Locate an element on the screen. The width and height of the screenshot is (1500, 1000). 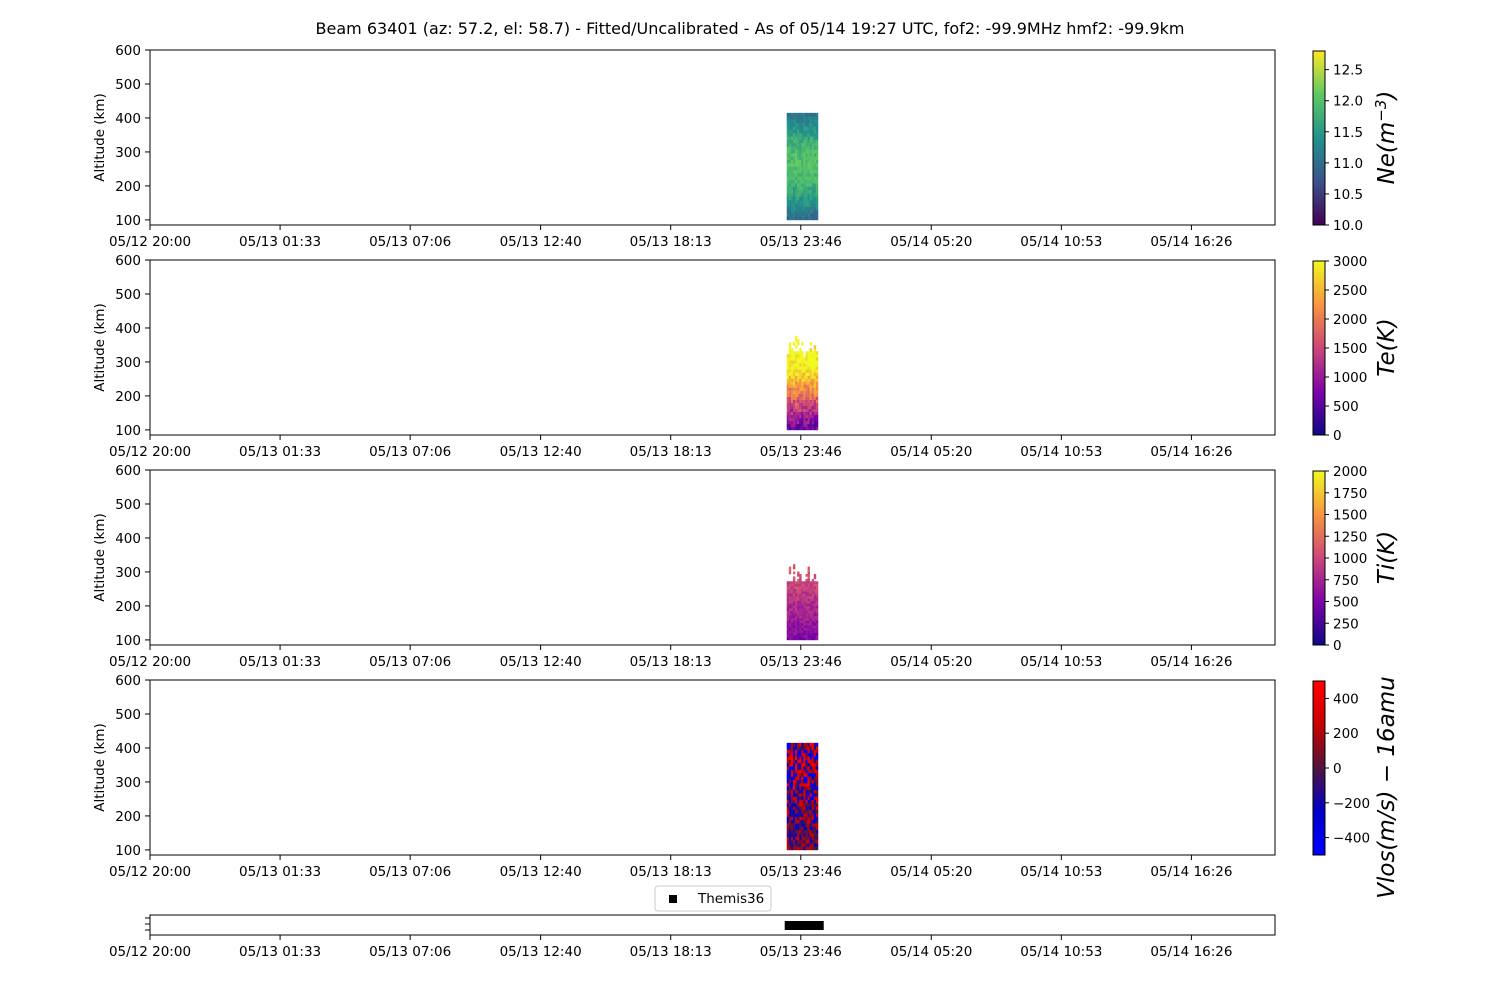
colorbar-tick-label: 12.5 is located at coordinates (1348, 71).